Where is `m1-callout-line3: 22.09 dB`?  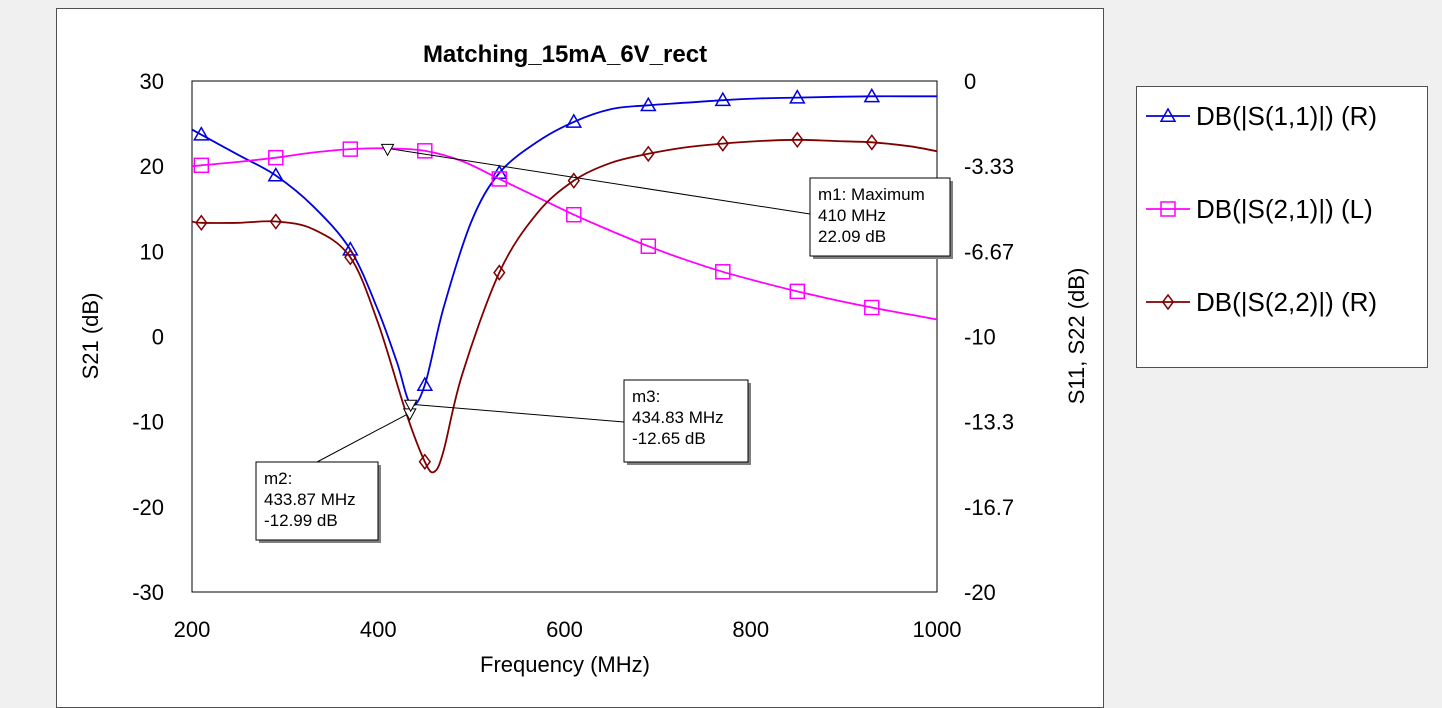
m1-callout-line3: 22.09 dB is located at coordinates (852, 236).